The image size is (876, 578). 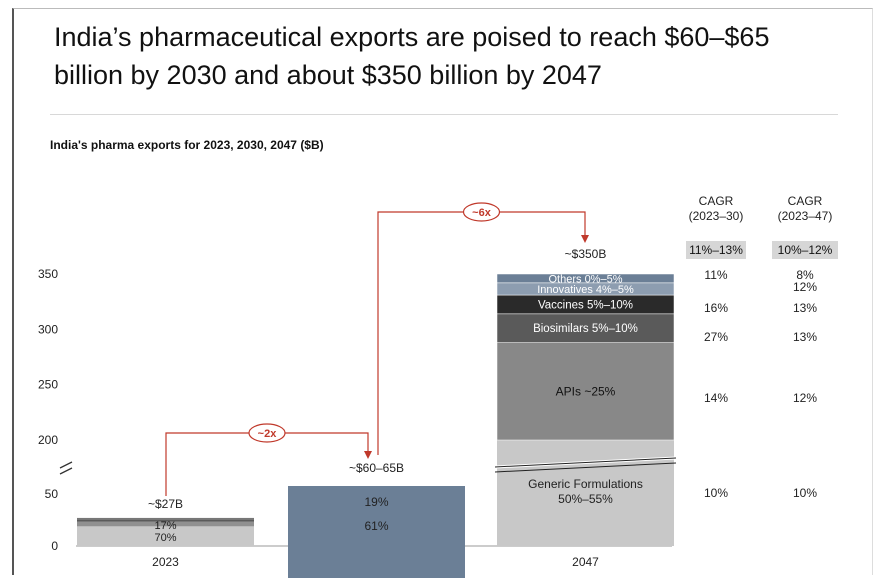 What do you see at coordinates (716, 337) in the screenshot?
I see `cagr-value-2023-30: 27%` at bounding box center [716, 337].